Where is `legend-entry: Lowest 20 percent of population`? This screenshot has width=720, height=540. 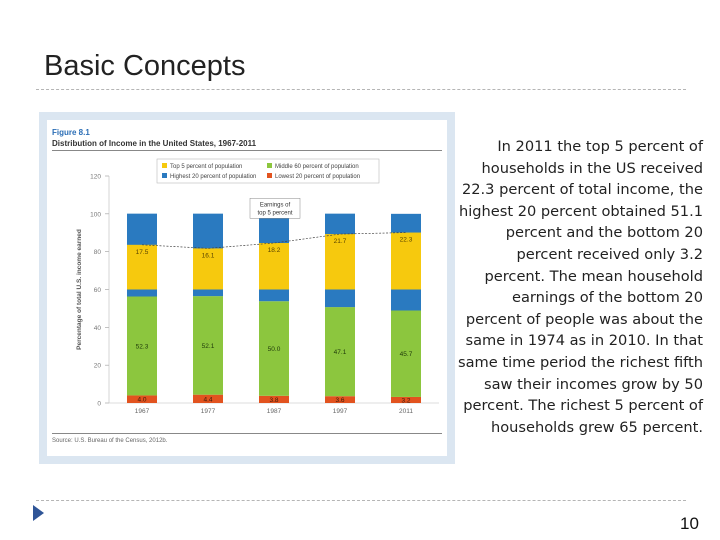
legend-entry: Lowest 20 percent of population is located at coordinates (317, 177).